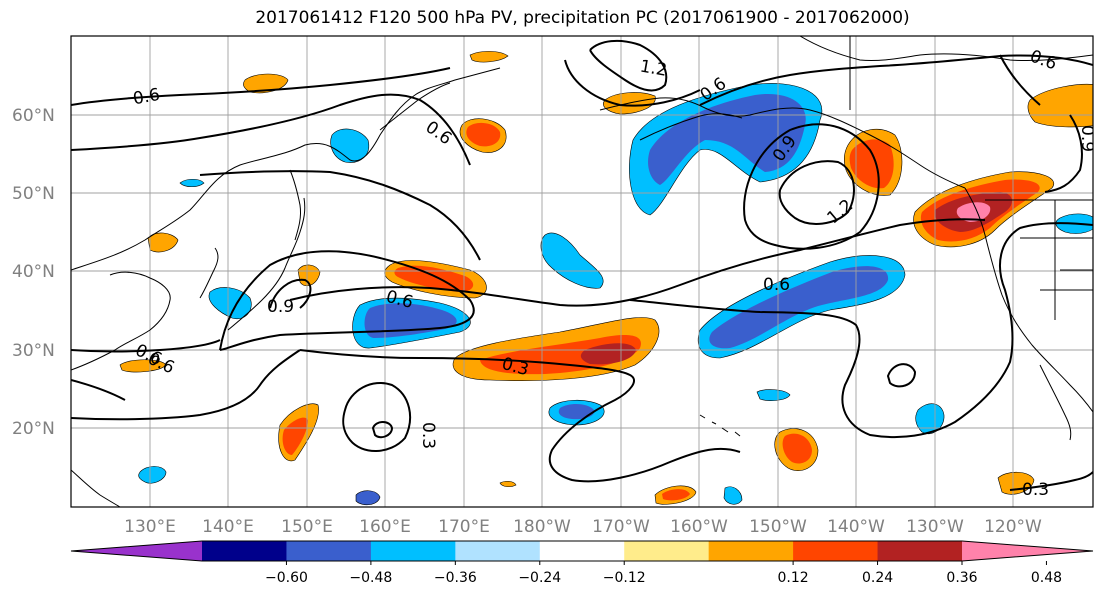 This screenshot has height=601, width=1105. Describe the element at coordinates (295, 205) in the screenshot. I see `coast-sakhalin` at that location.